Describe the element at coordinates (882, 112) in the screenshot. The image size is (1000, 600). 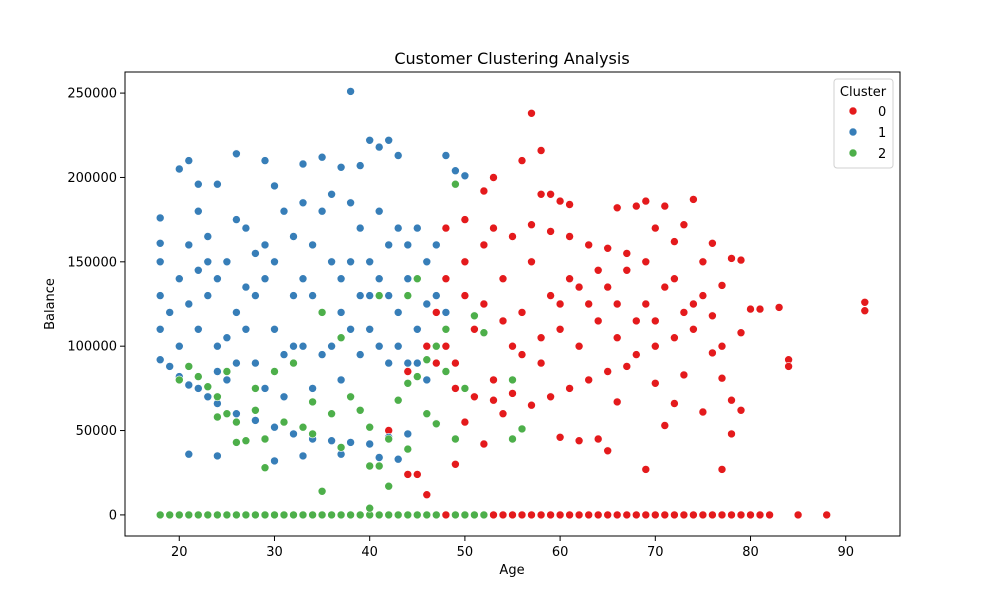
I see `legend-label-0: 0` at that location.